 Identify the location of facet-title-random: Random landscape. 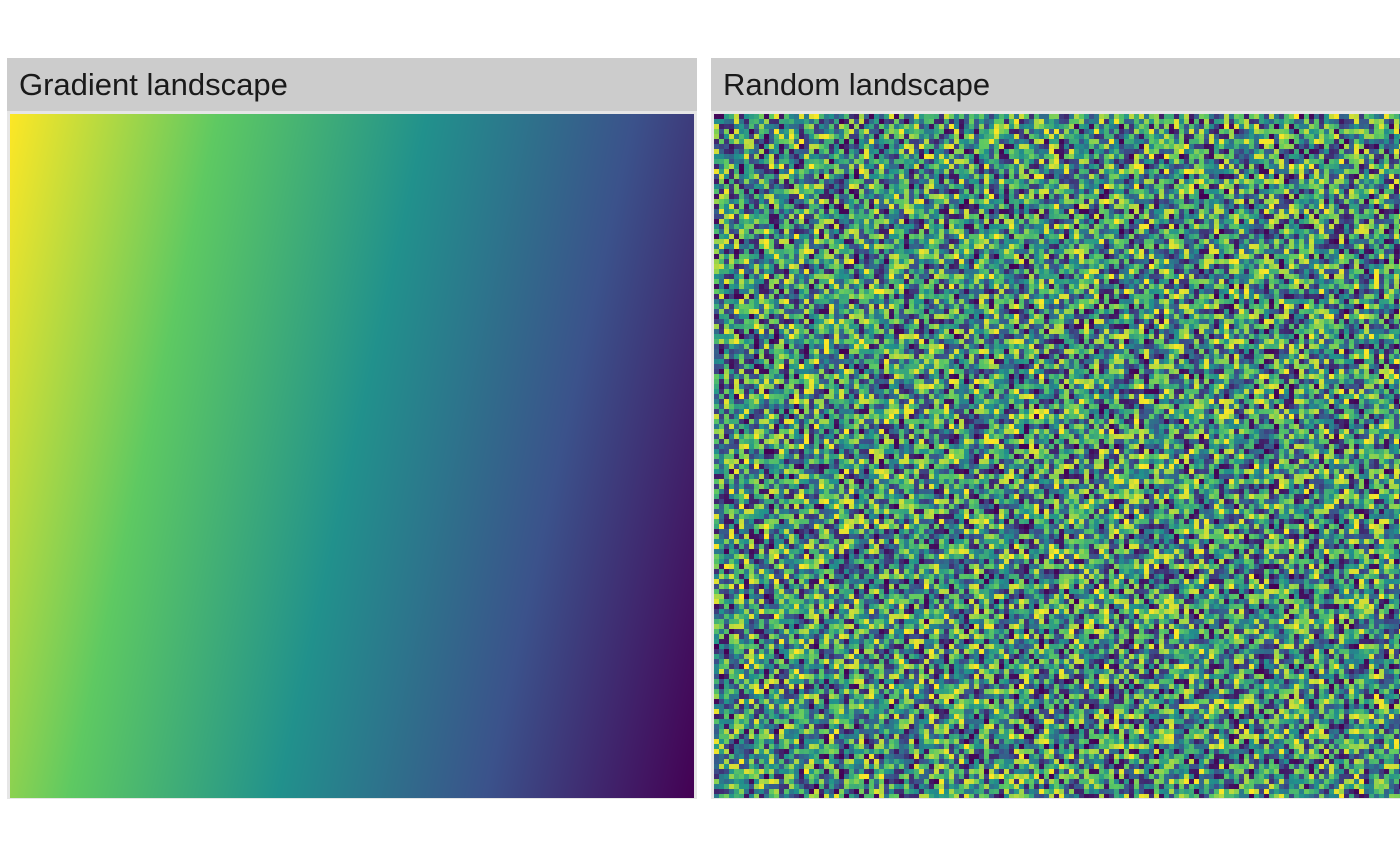
(857, 84).